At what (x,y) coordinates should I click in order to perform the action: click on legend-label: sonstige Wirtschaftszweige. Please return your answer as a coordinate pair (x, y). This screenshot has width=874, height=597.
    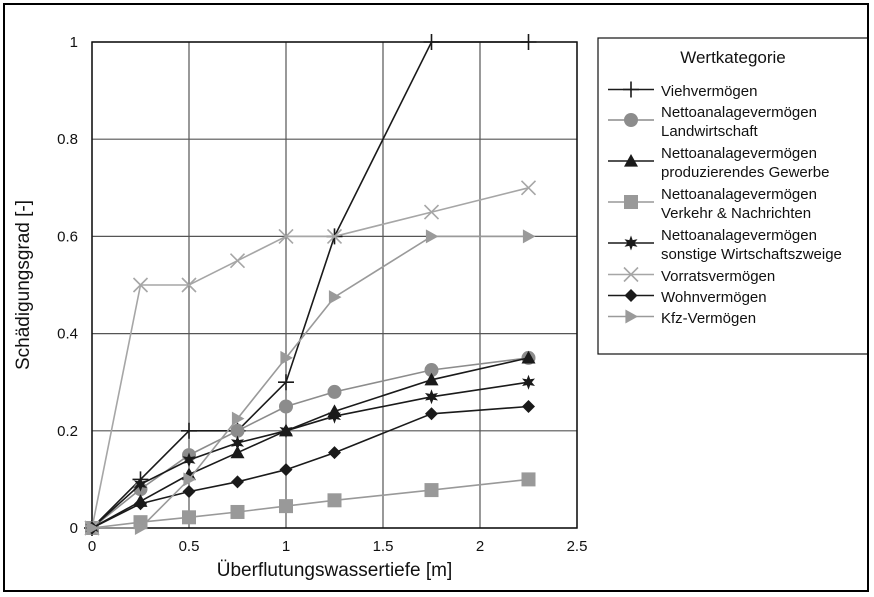
    Looking at the image, I should click on (751, 254).